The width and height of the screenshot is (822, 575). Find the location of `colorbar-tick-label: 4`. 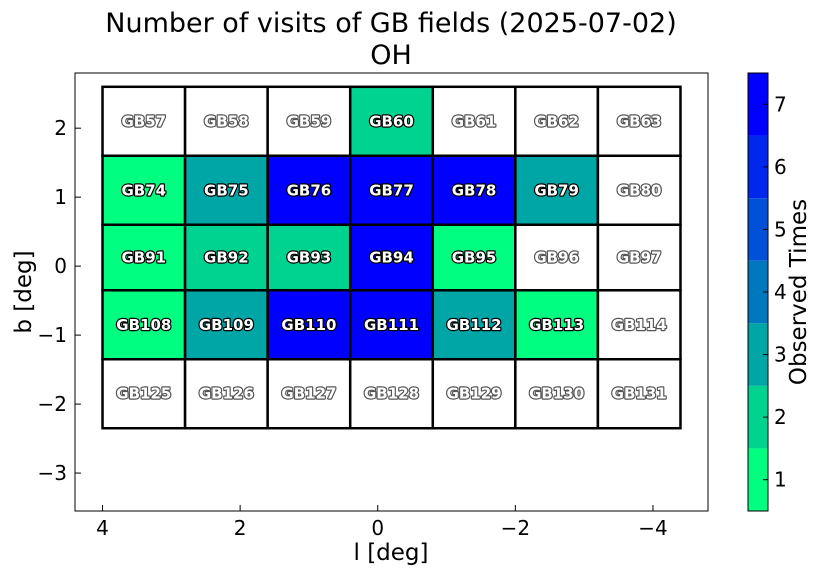

colorbar-tick-label: 4 is located at coordinates (780, 292).